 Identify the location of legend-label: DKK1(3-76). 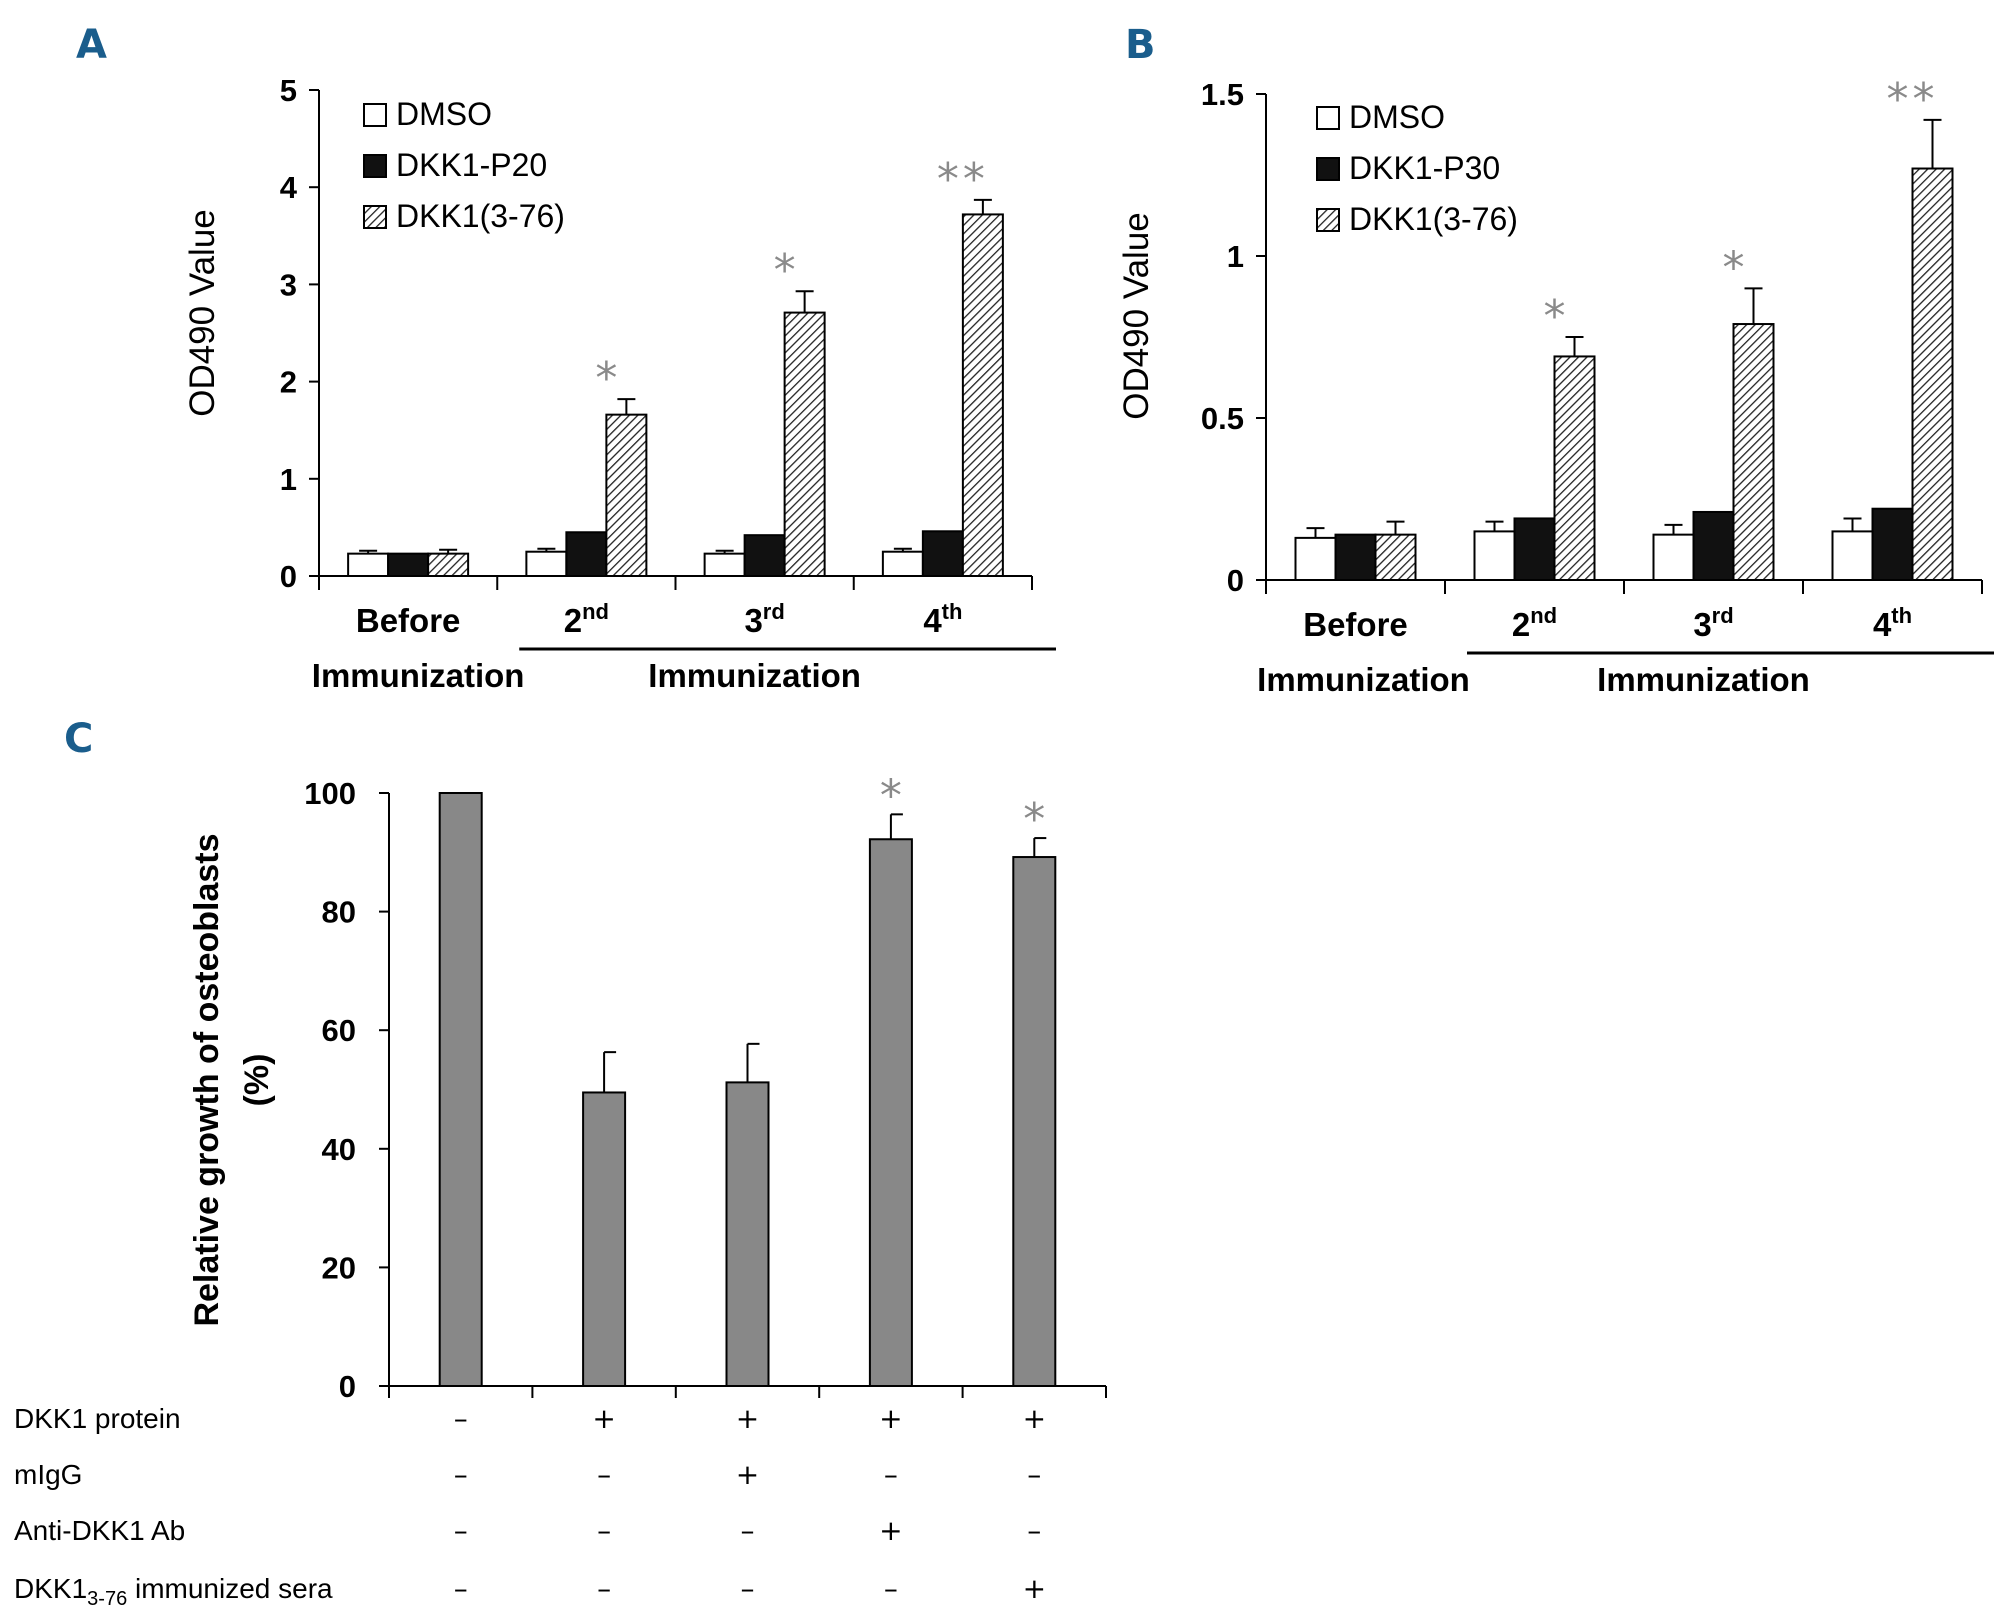
(1433, 219).